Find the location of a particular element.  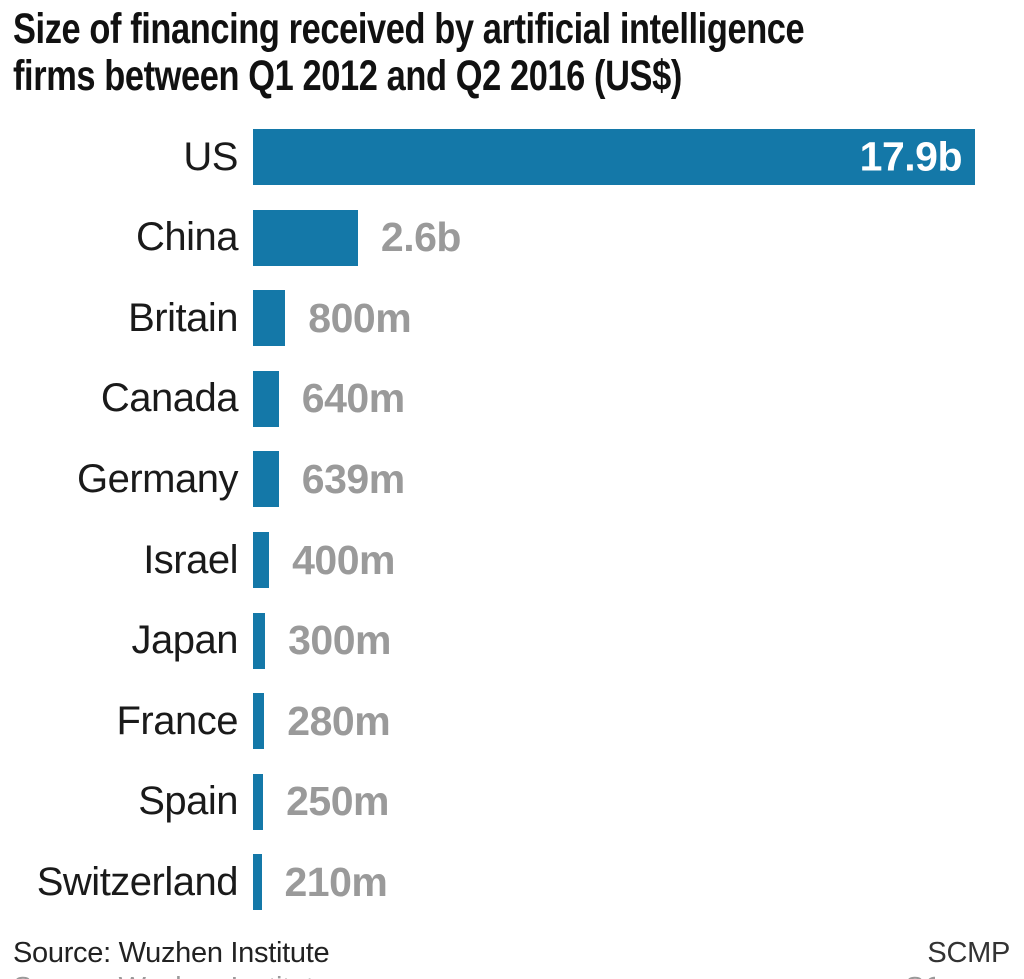

bar-track: 210m is located at coordinates (638, 882).